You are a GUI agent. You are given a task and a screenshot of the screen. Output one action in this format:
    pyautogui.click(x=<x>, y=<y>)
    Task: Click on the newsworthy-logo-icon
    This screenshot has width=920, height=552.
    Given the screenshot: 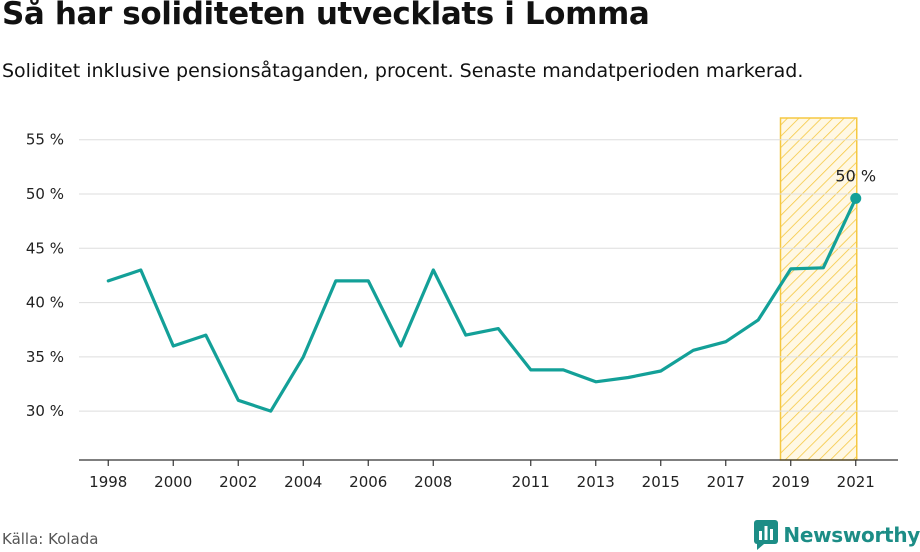 What is the action you would take?
    pyautogui.click(x=766, y=535)
    